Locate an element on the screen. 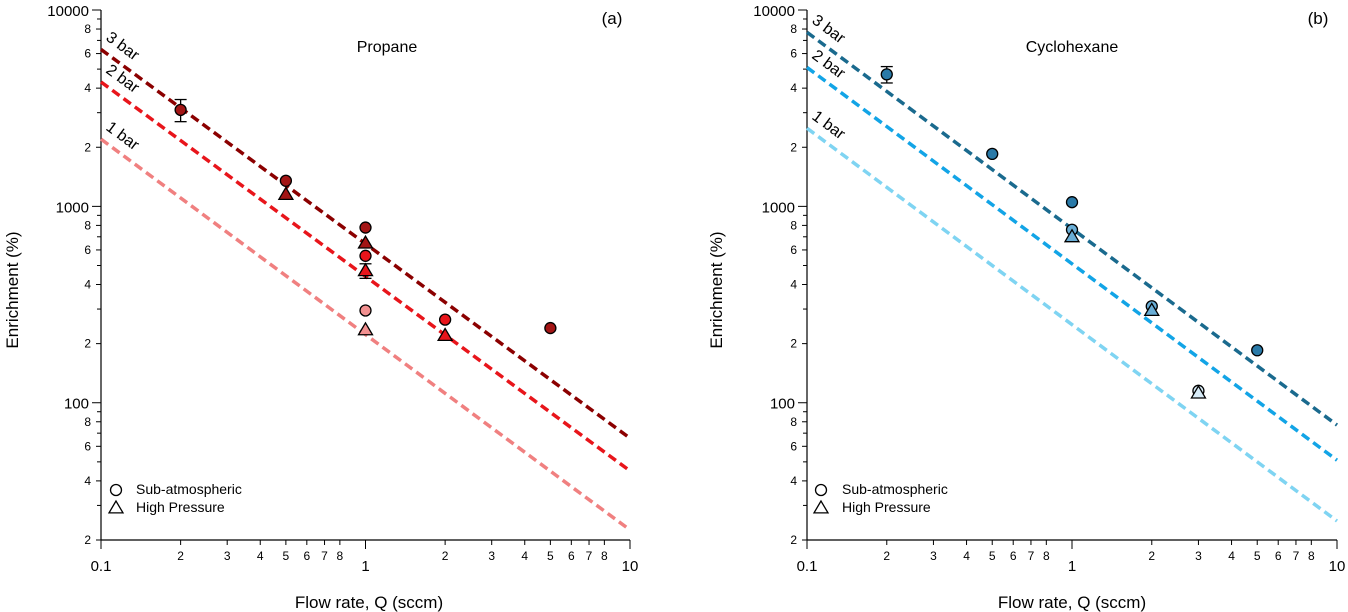  fit-line-label: 1 bar is located at coordinates (123, 137).